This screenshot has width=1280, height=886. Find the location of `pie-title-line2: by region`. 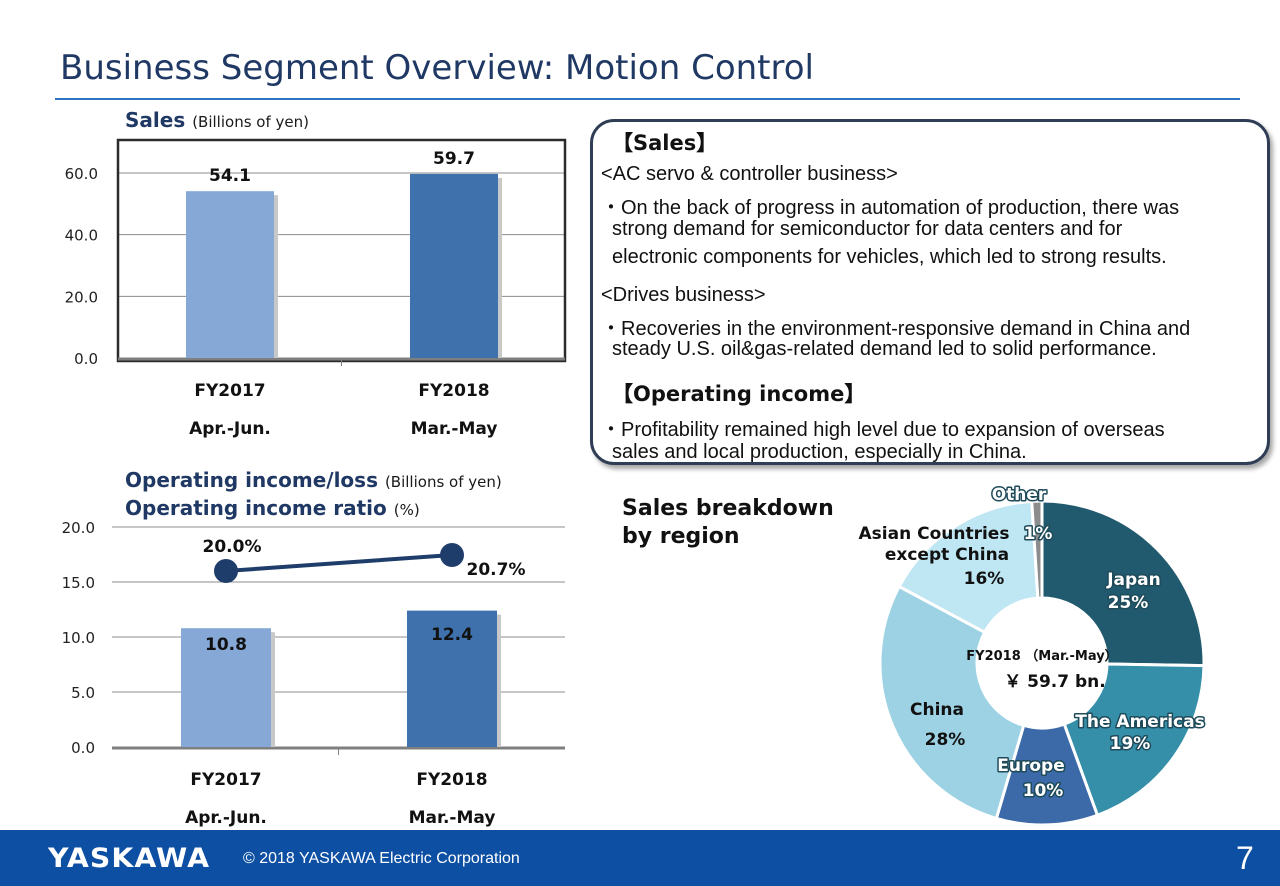

pie-title-line2: by region is located at coordinates (681, 536).